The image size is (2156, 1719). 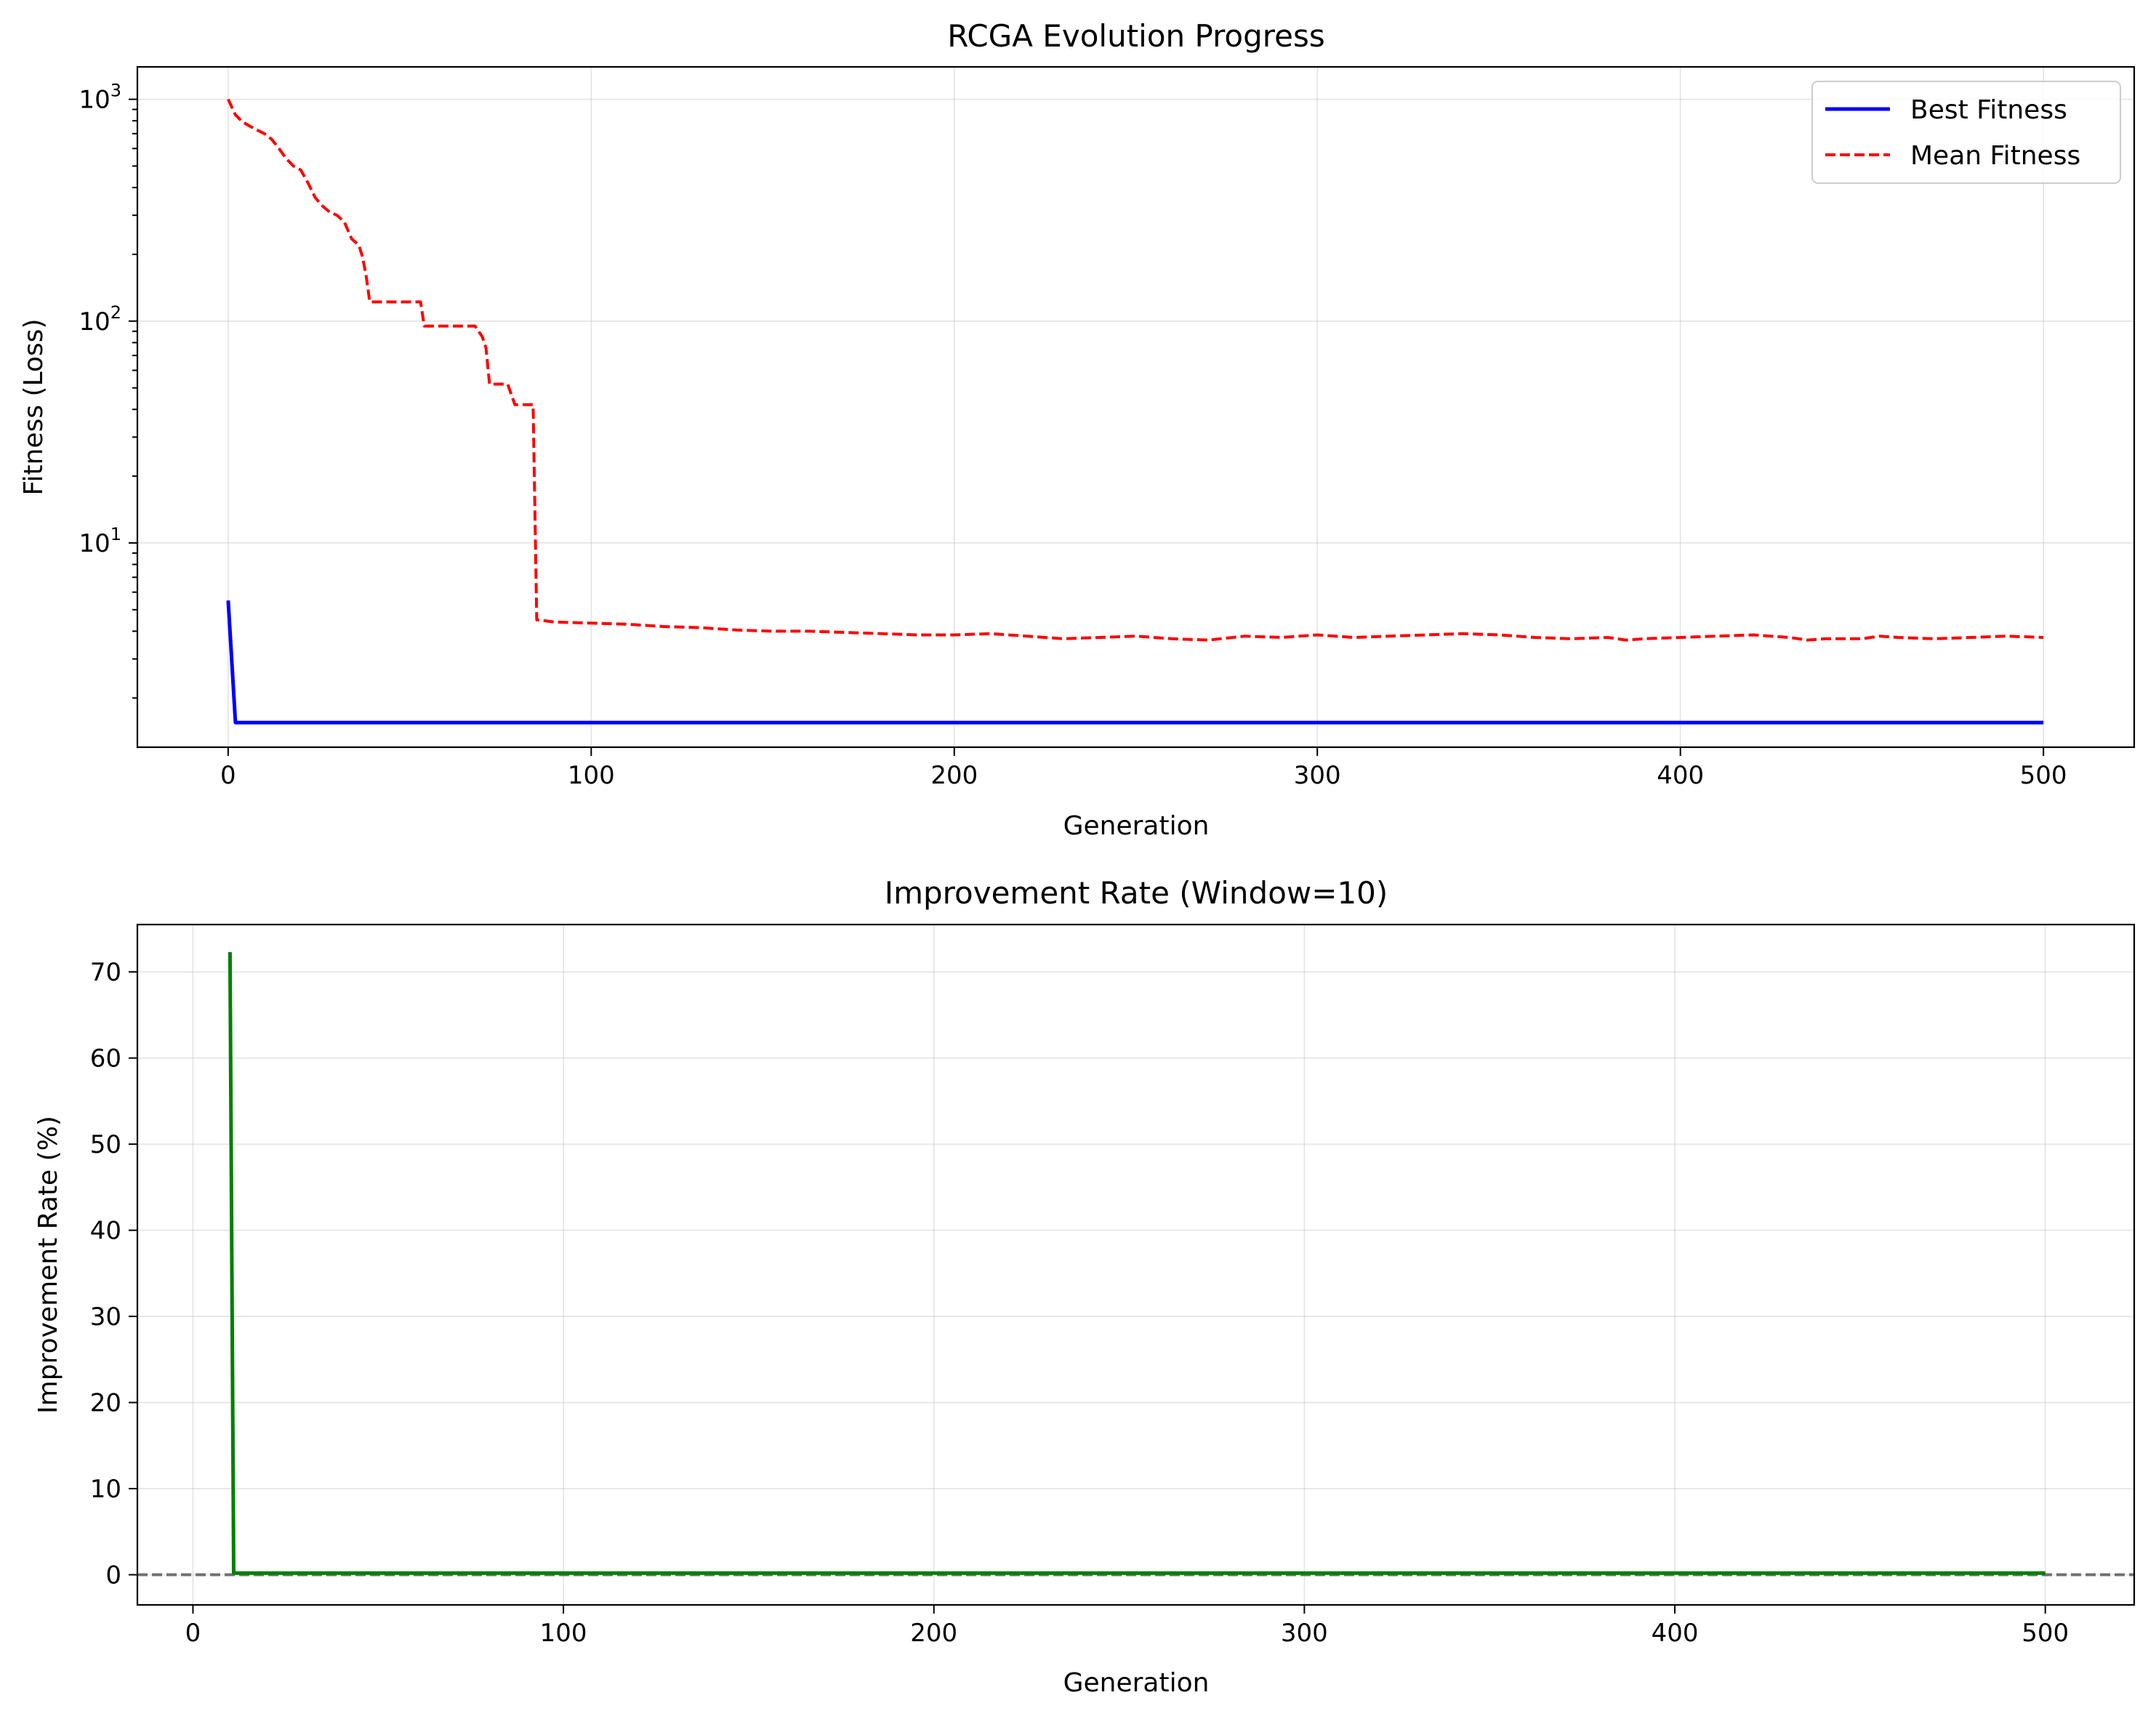 I want to click on fitness-chart-x-label: Generation, so click(x=1136, y=826).